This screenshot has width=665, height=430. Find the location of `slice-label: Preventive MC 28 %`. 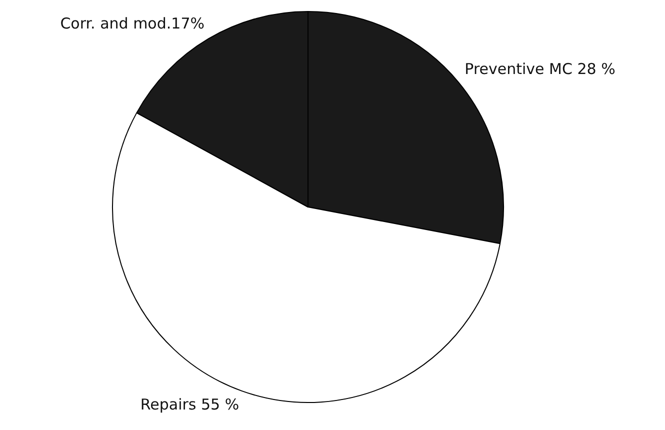

slice-label: Preventive MC 28 % is located at coordinates (540, 69).